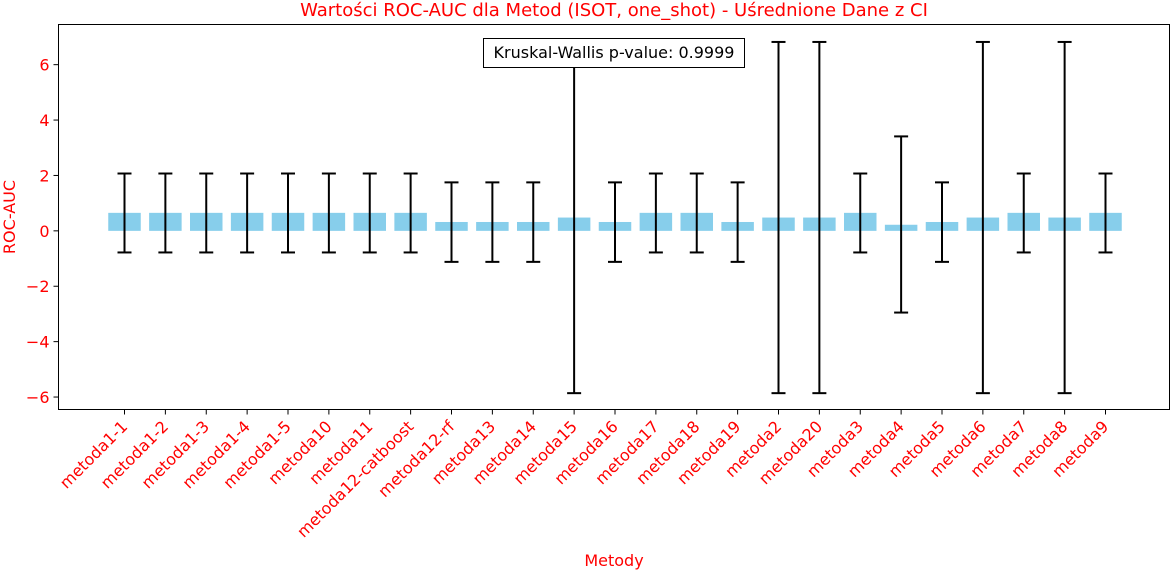  Describe the element at coordinates (38, 397) in the screenshot. I see `y-tick-label: −6` at that location.